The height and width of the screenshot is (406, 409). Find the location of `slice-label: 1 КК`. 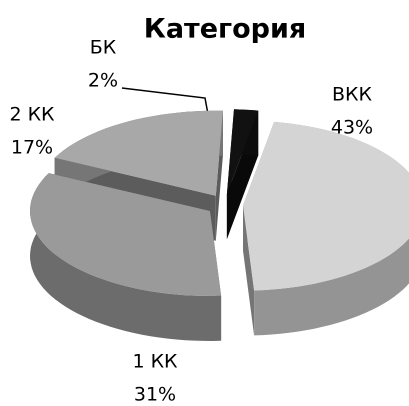

slice-label: 1 КК is located at coordinates (155, 362).